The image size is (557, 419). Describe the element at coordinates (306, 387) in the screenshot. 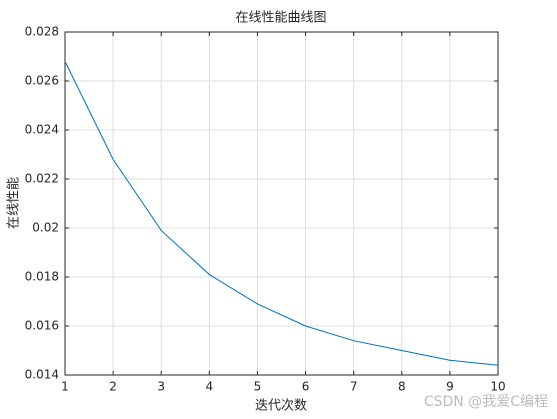

I see `x-tick-label: 6` at that location.